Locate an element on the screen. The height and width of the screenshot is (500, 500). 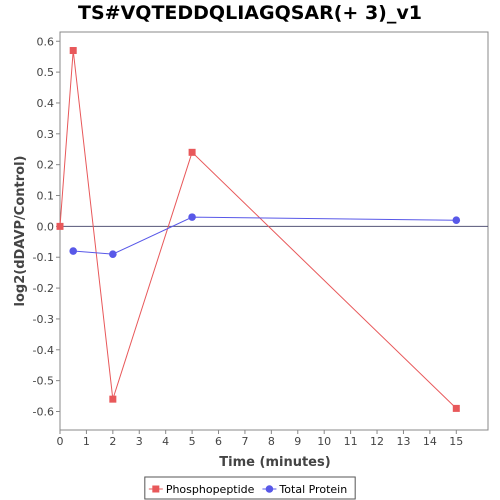
y-tick-label: -0.6 is located at coordinates (43, 411).